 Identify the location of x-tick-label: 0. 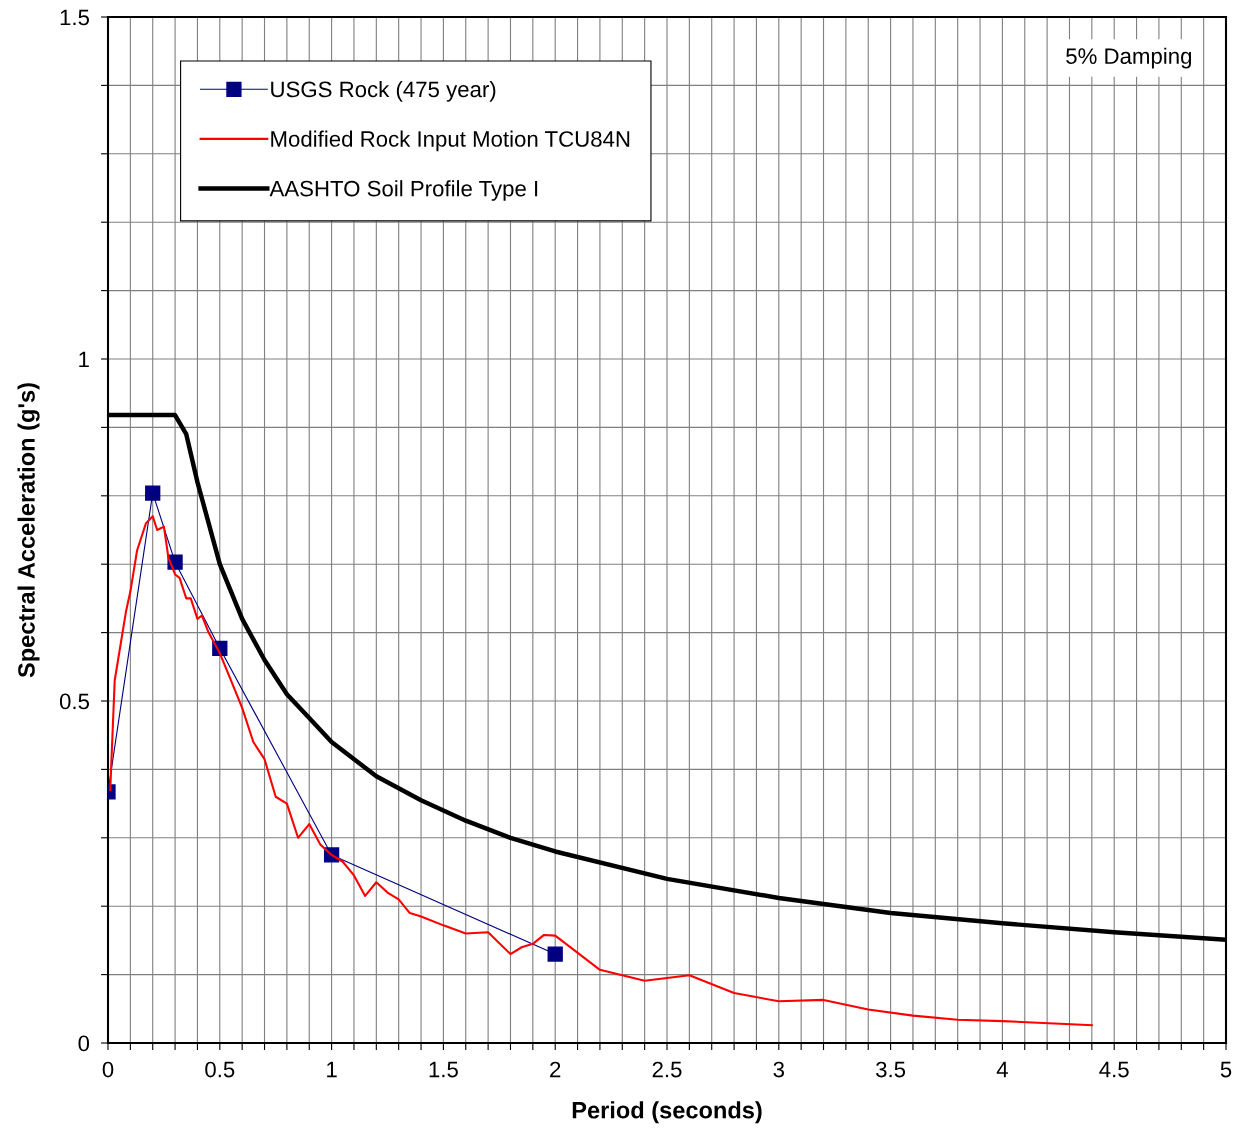
(108, 1069).